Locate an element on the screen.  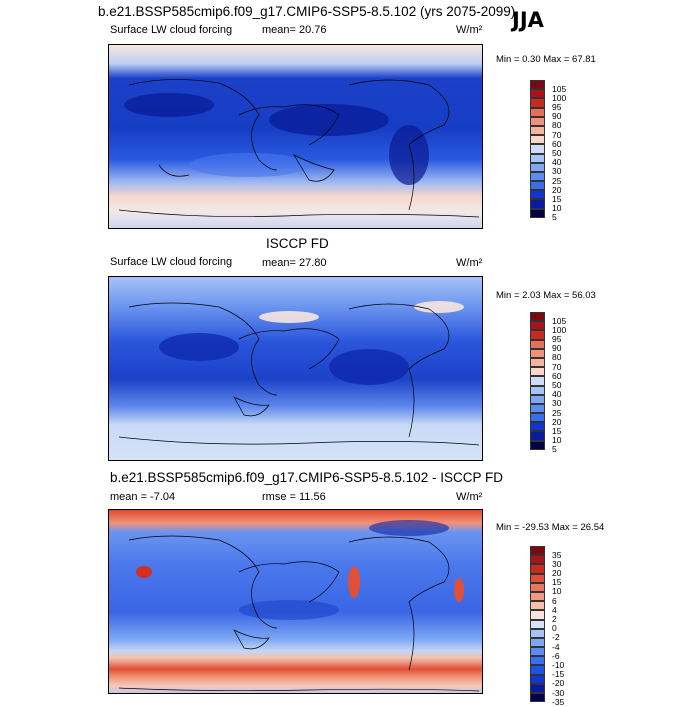
colorbar-tick-label: -30 is located at coordinates (558, 692).